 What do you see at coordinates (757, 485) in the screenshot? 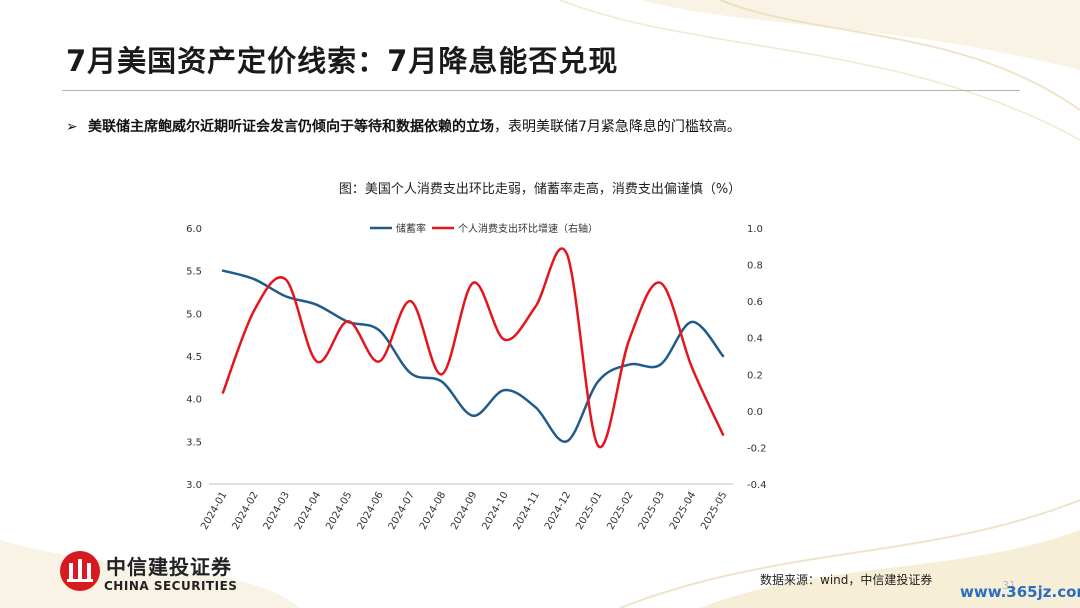
I see `y-right-tick-label: -0.4` at bounding box center [757, 485].